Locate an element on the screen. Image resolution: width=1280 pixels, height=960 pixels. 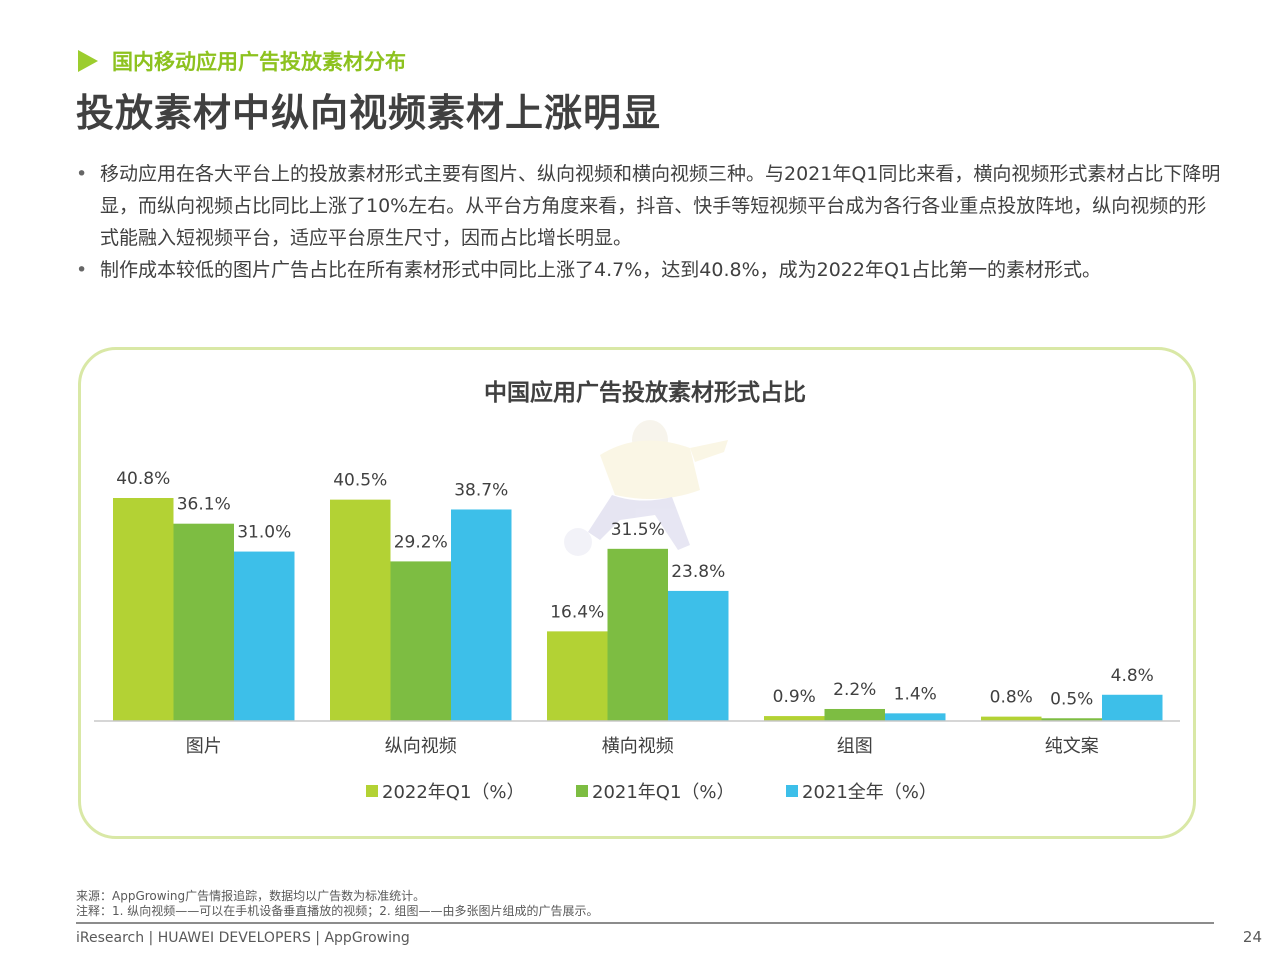
category-label: 组图 is located at coordinates (855, 746).